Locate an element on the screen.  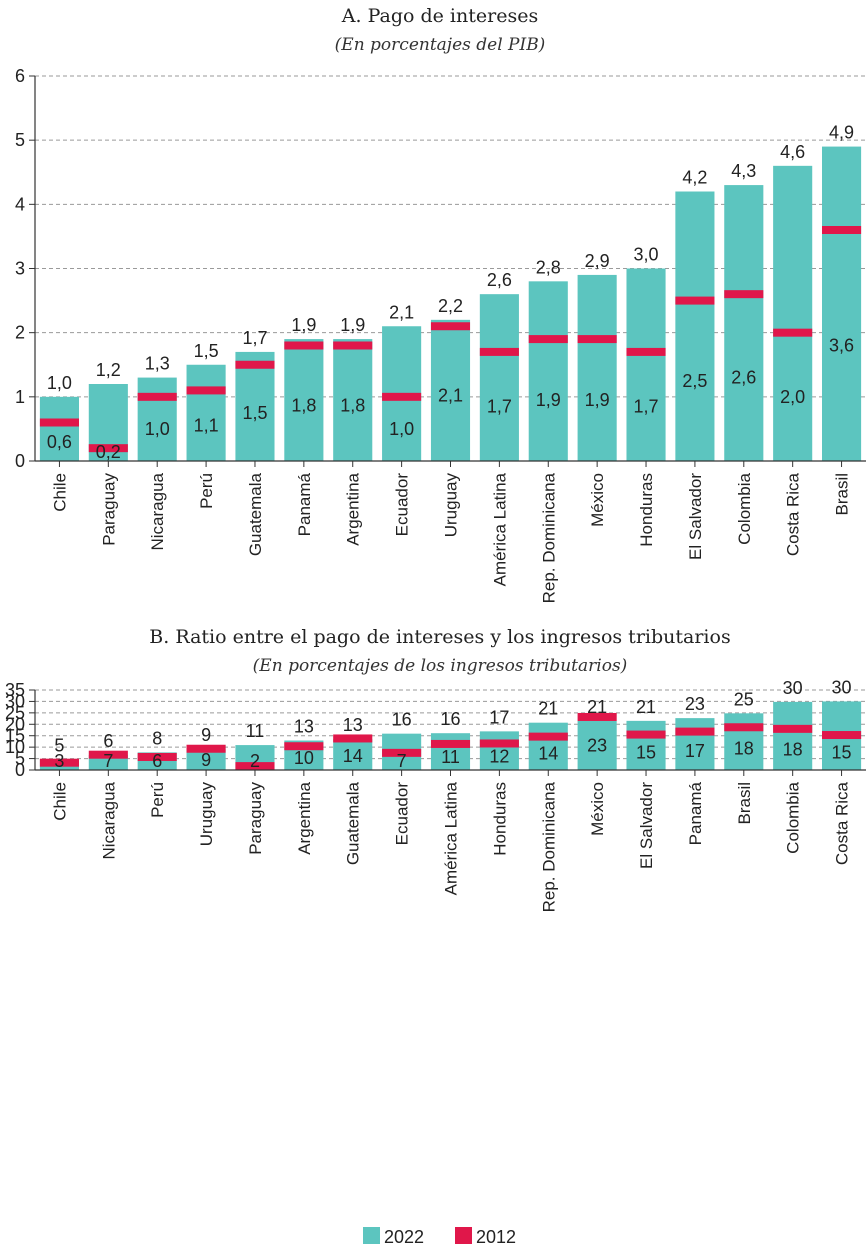
chart-b-value-label-2022: 8 is located at coordinates (157, 738).